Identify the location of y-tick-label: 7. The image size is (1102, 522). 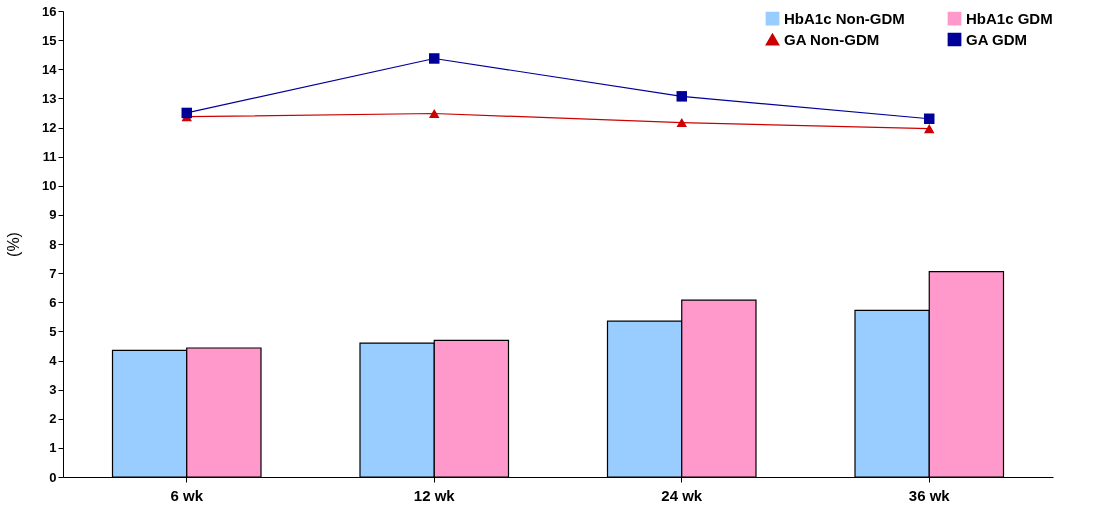
(53, 273).